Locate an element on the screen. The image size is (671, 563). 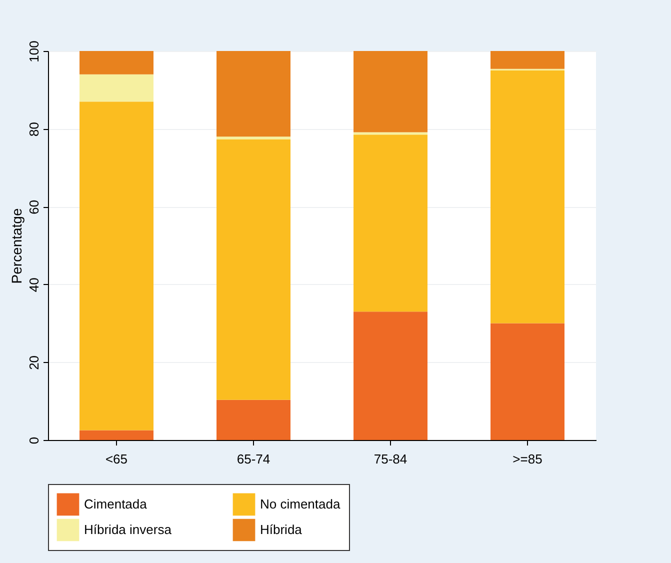
y-tick-label: 60 is located at coordinates (34, 207).